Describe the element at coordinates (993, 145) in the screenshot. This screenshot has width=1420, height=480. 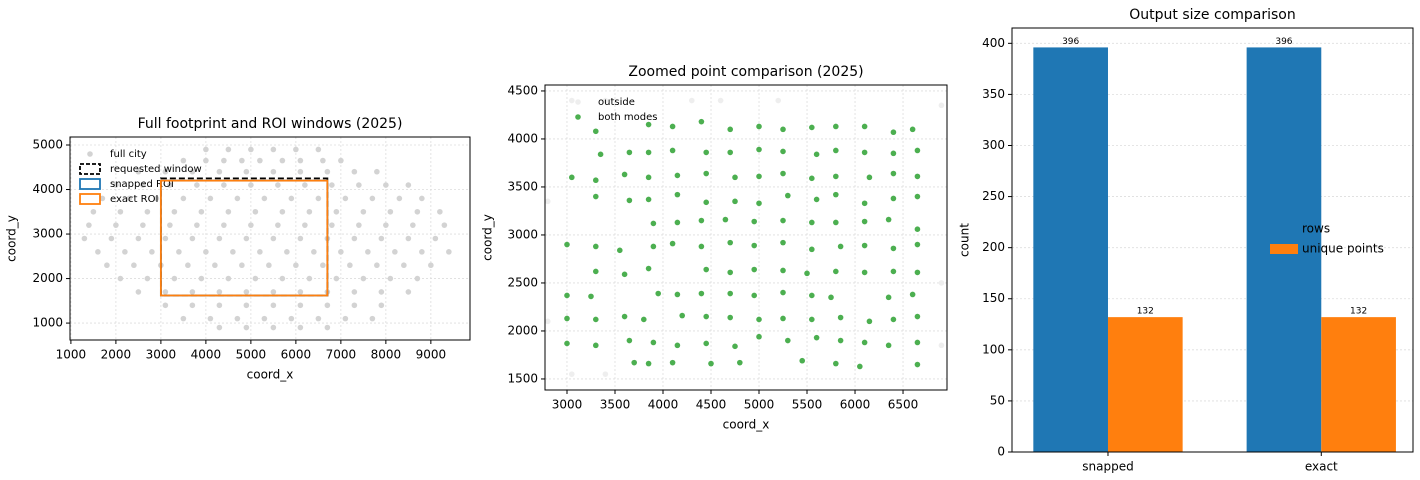
I see `y-tick-label: 300` at that location.